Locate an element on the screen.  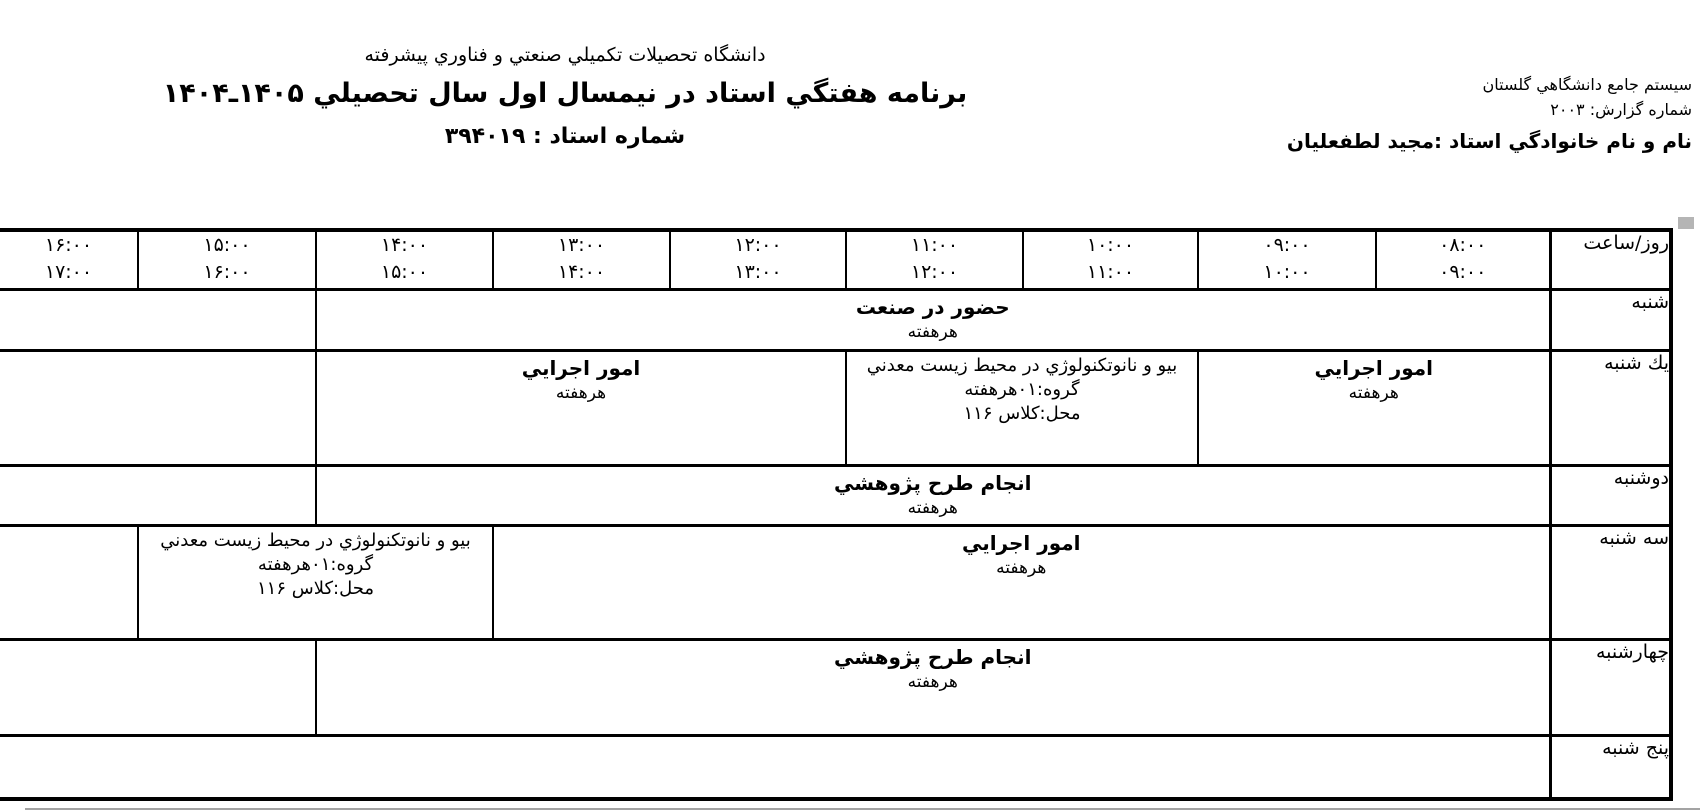
time-slot-start: ۰۹:۰۰ is located at coordinates (1287, 245).